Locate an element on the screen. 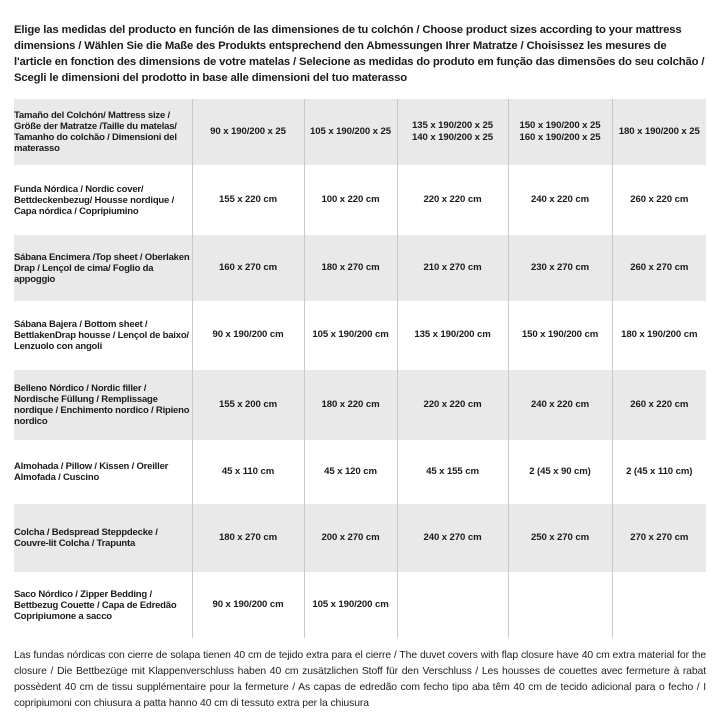 This screenshot has width=720, height=720. row-value: 270 x 270 cm is located at coordinates (659, 538).